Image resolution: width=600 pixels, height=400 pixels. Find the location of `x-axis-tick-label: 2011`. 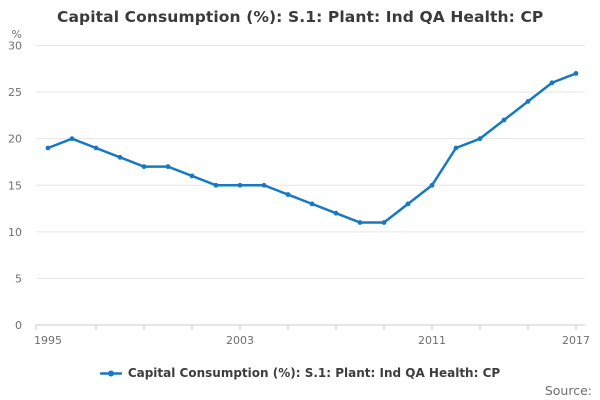

x-axis-tick-label: 2011 is located at coordinates (432, 340).